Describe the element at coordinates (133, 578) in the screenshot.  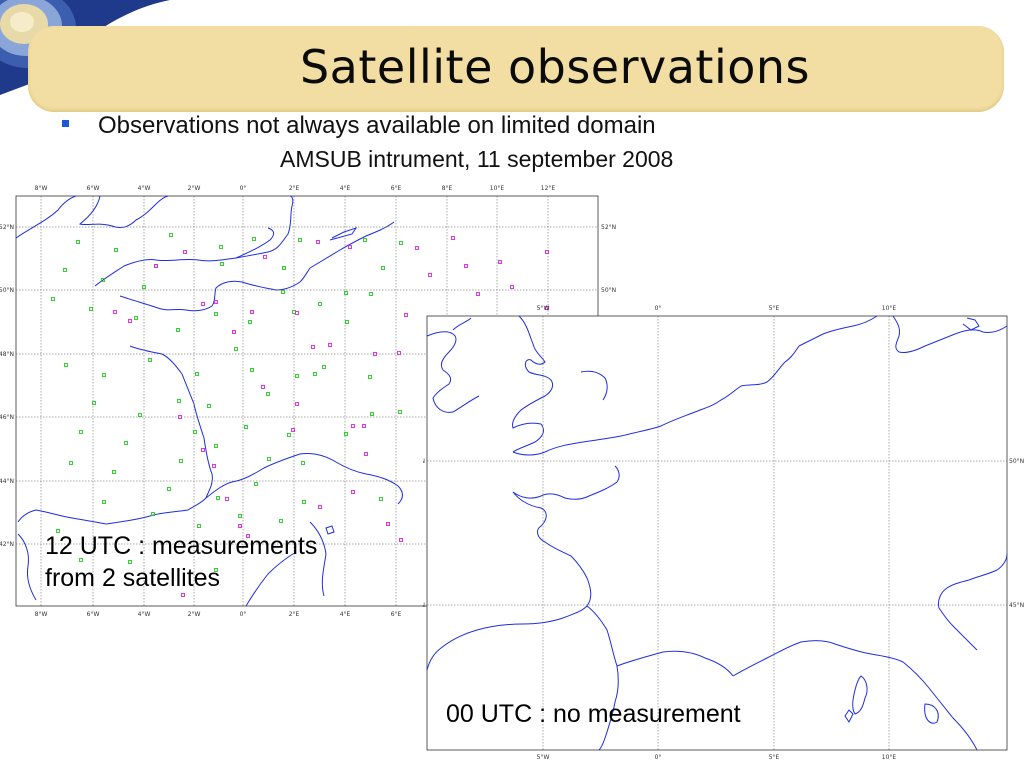
I see `map-12utc-caption-line2: from 2 satellites` at that location.